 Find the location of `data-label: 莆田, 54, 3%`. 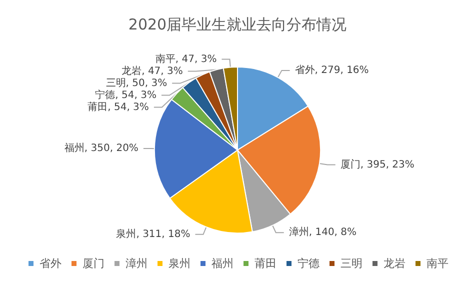

data-label: 莆田, 54, 3% is located at coordinates (118, 106).